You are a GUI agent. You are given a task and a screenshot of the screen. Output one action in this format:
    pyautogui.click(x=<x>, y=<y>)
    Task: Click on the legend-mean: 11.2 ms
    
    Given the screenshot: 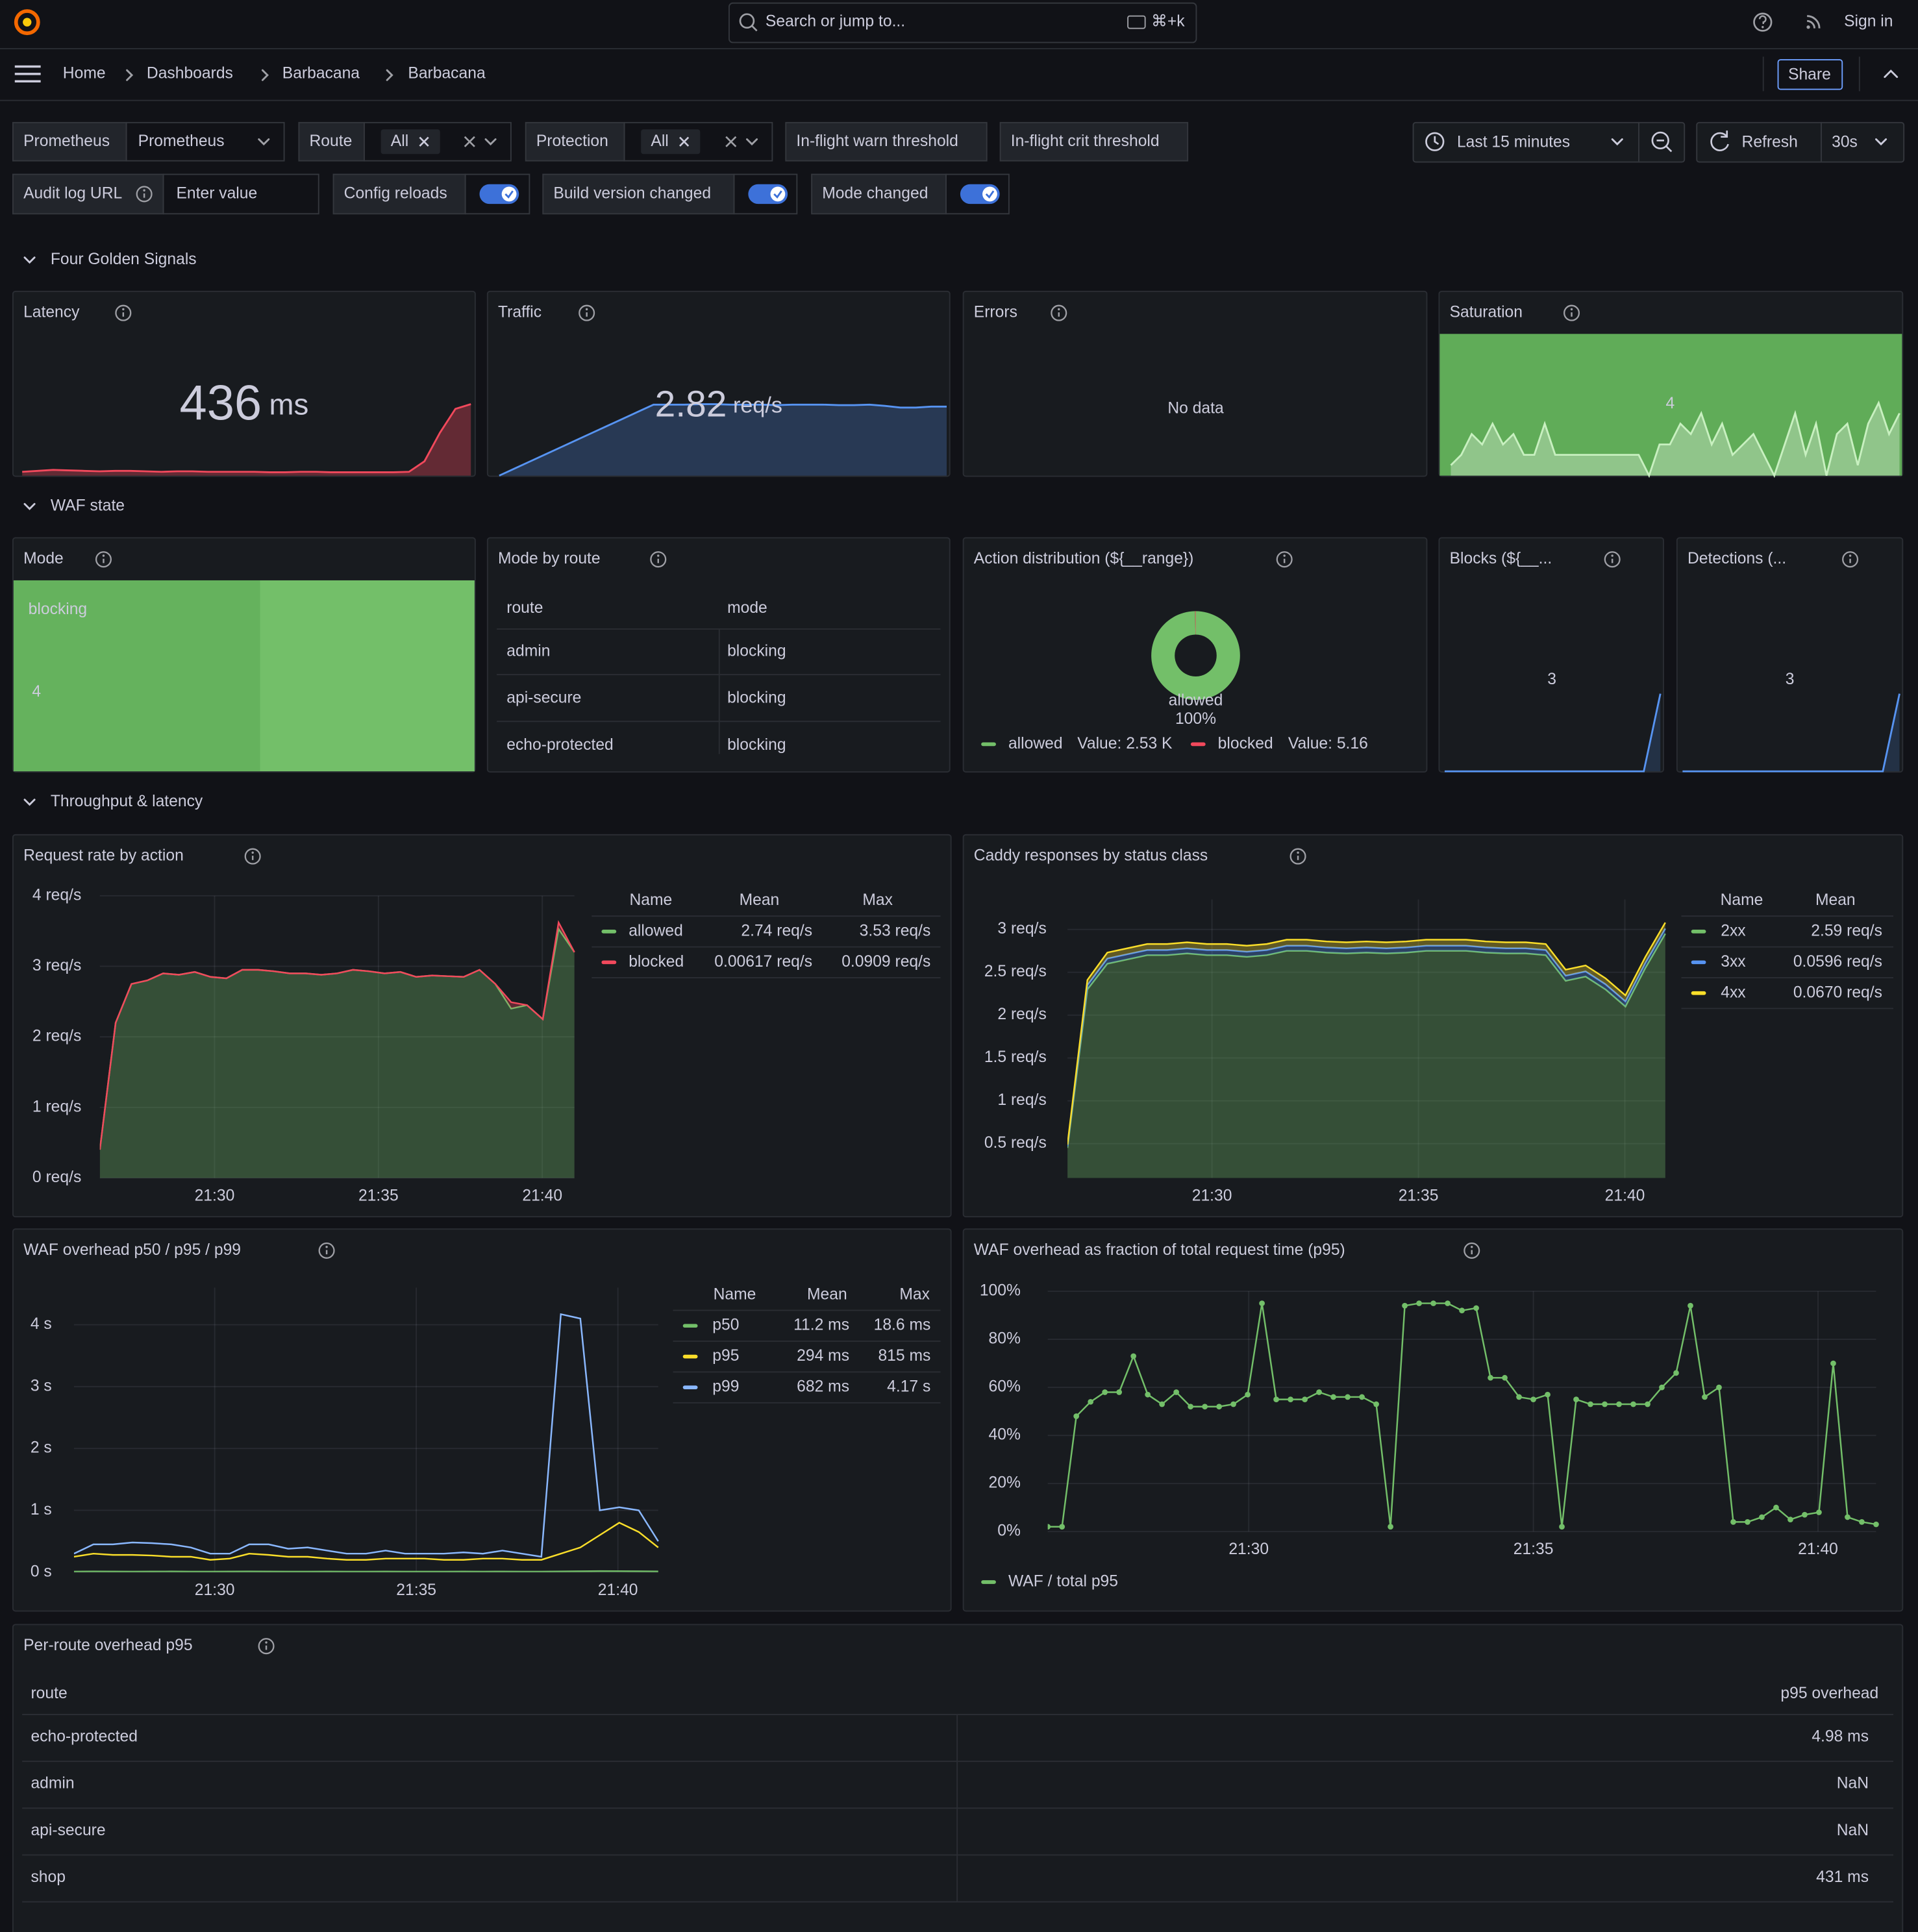 What is the action you would take?
    pyautogui.click(x=821, y=1325)
    